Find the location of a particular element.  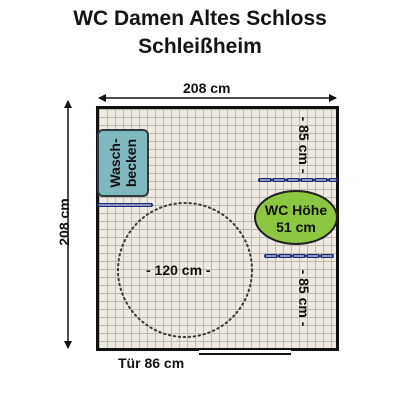

title-line-2: Schleißheim is located at coordinates (200, 46).